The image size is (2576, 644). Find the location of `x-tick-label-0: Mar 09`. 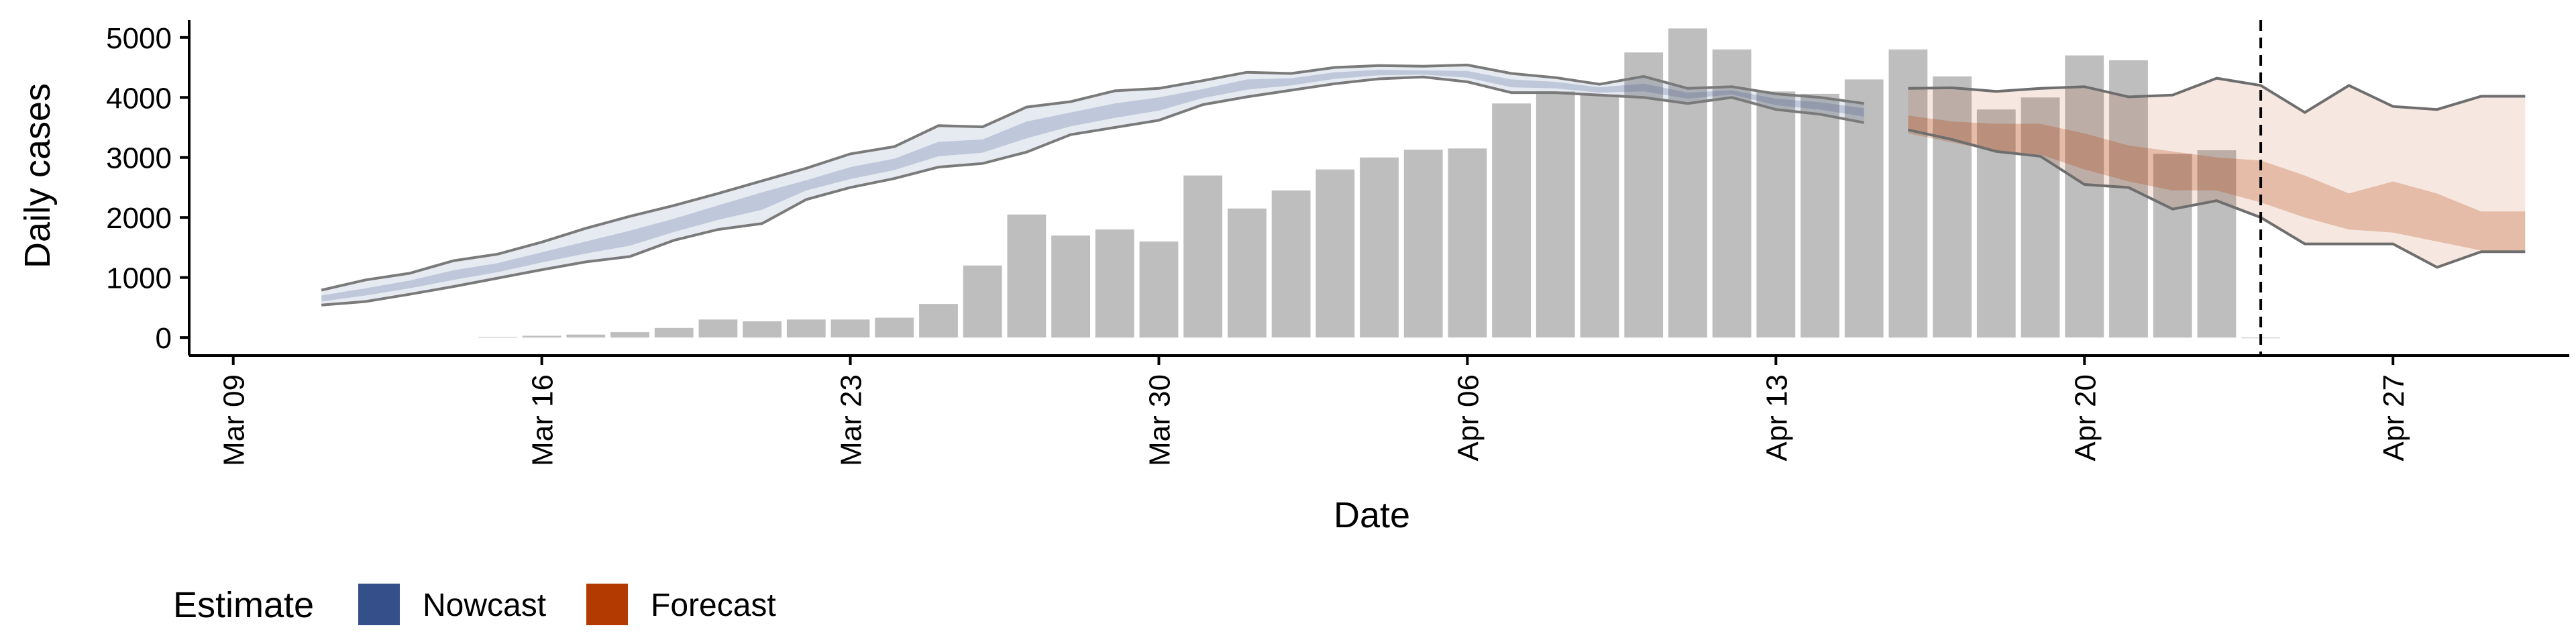

x-tick-label-0: Mar 09 is located at coordinates (234, 420).